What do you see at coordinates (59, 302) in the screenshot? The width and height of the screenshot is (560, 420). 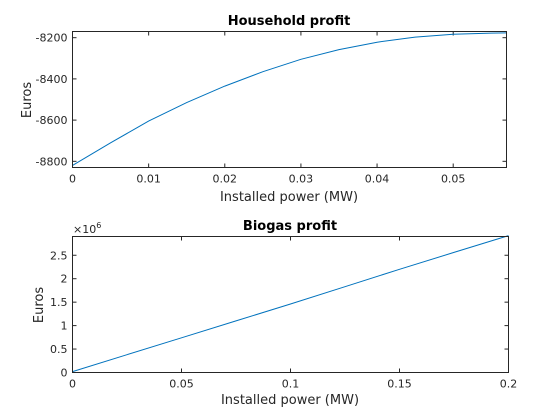 I see `y-tick-label: 1.5` at bounding box center [59, 302].